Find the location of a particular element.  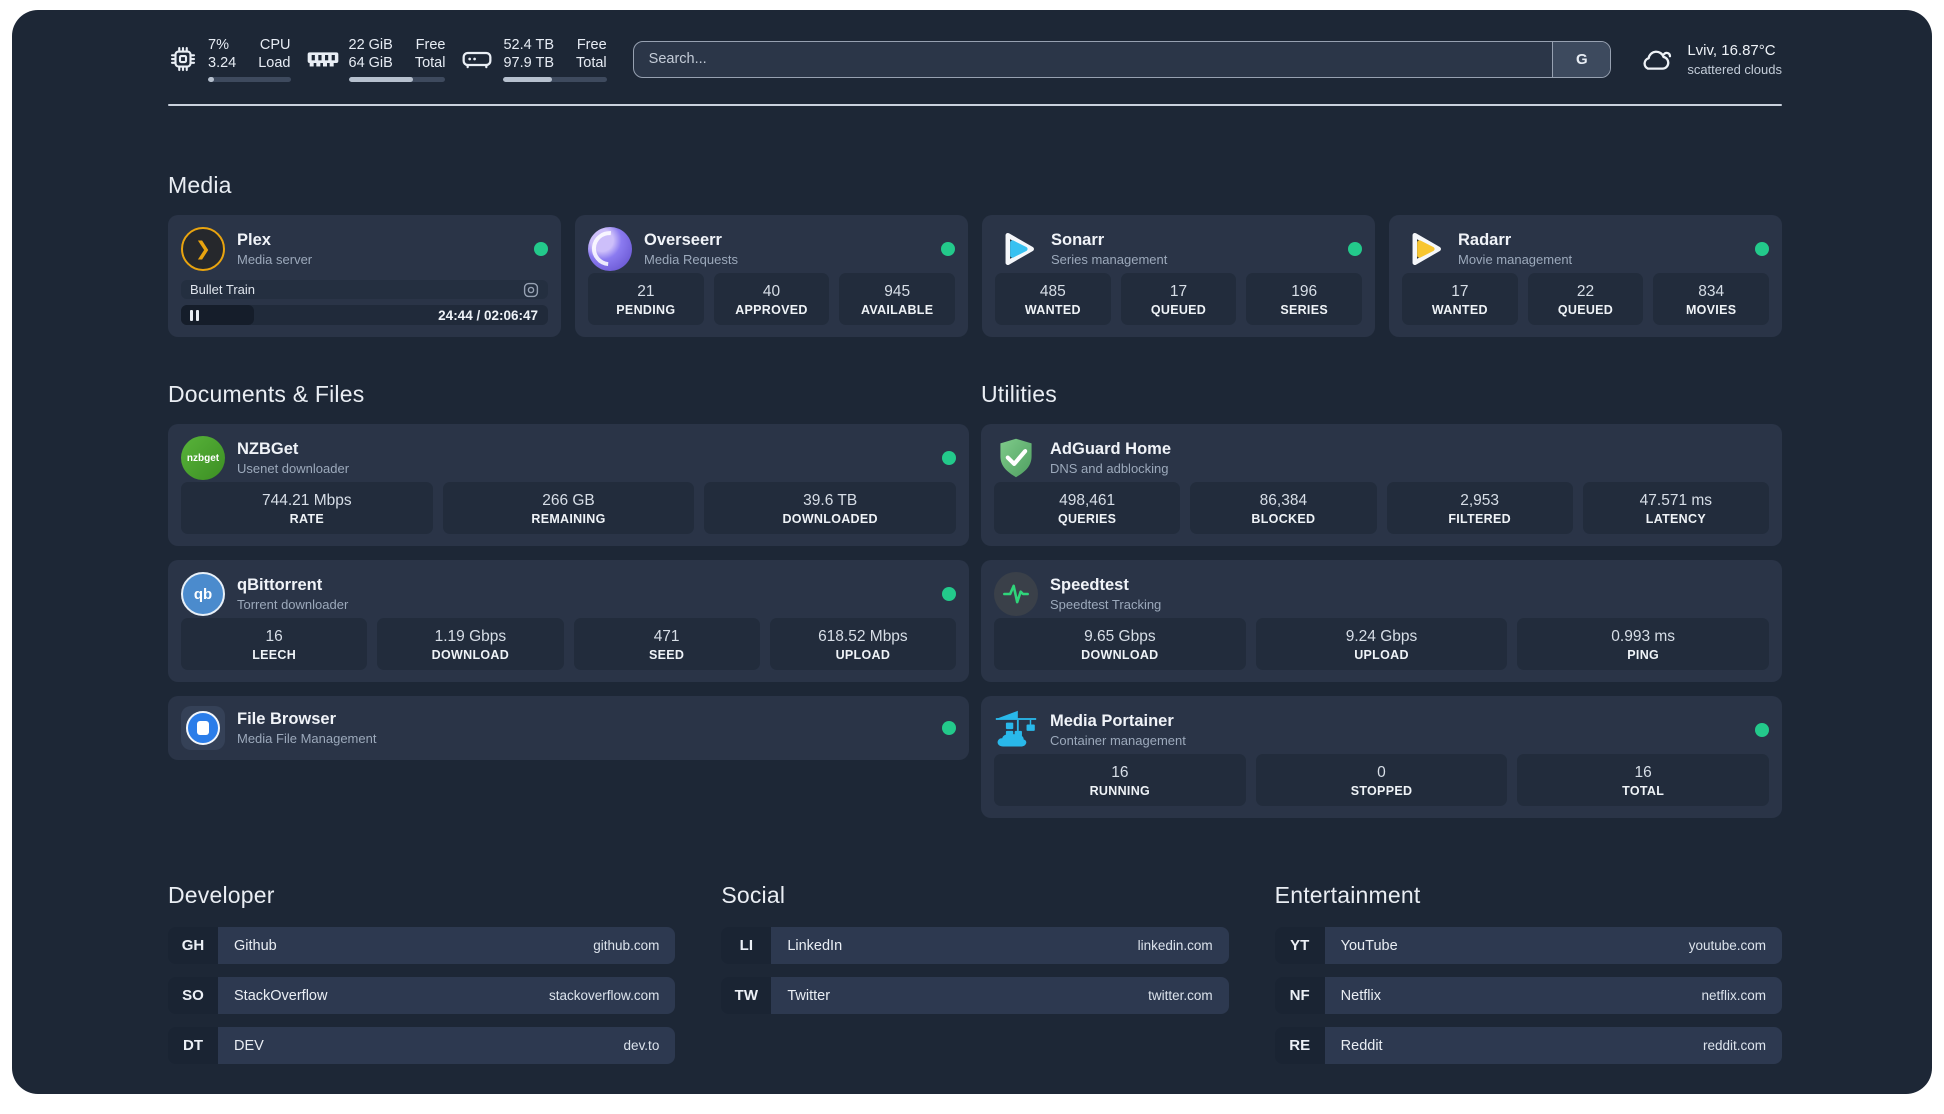

bookmark-name: Twitter is located at coordinates (809, 995).